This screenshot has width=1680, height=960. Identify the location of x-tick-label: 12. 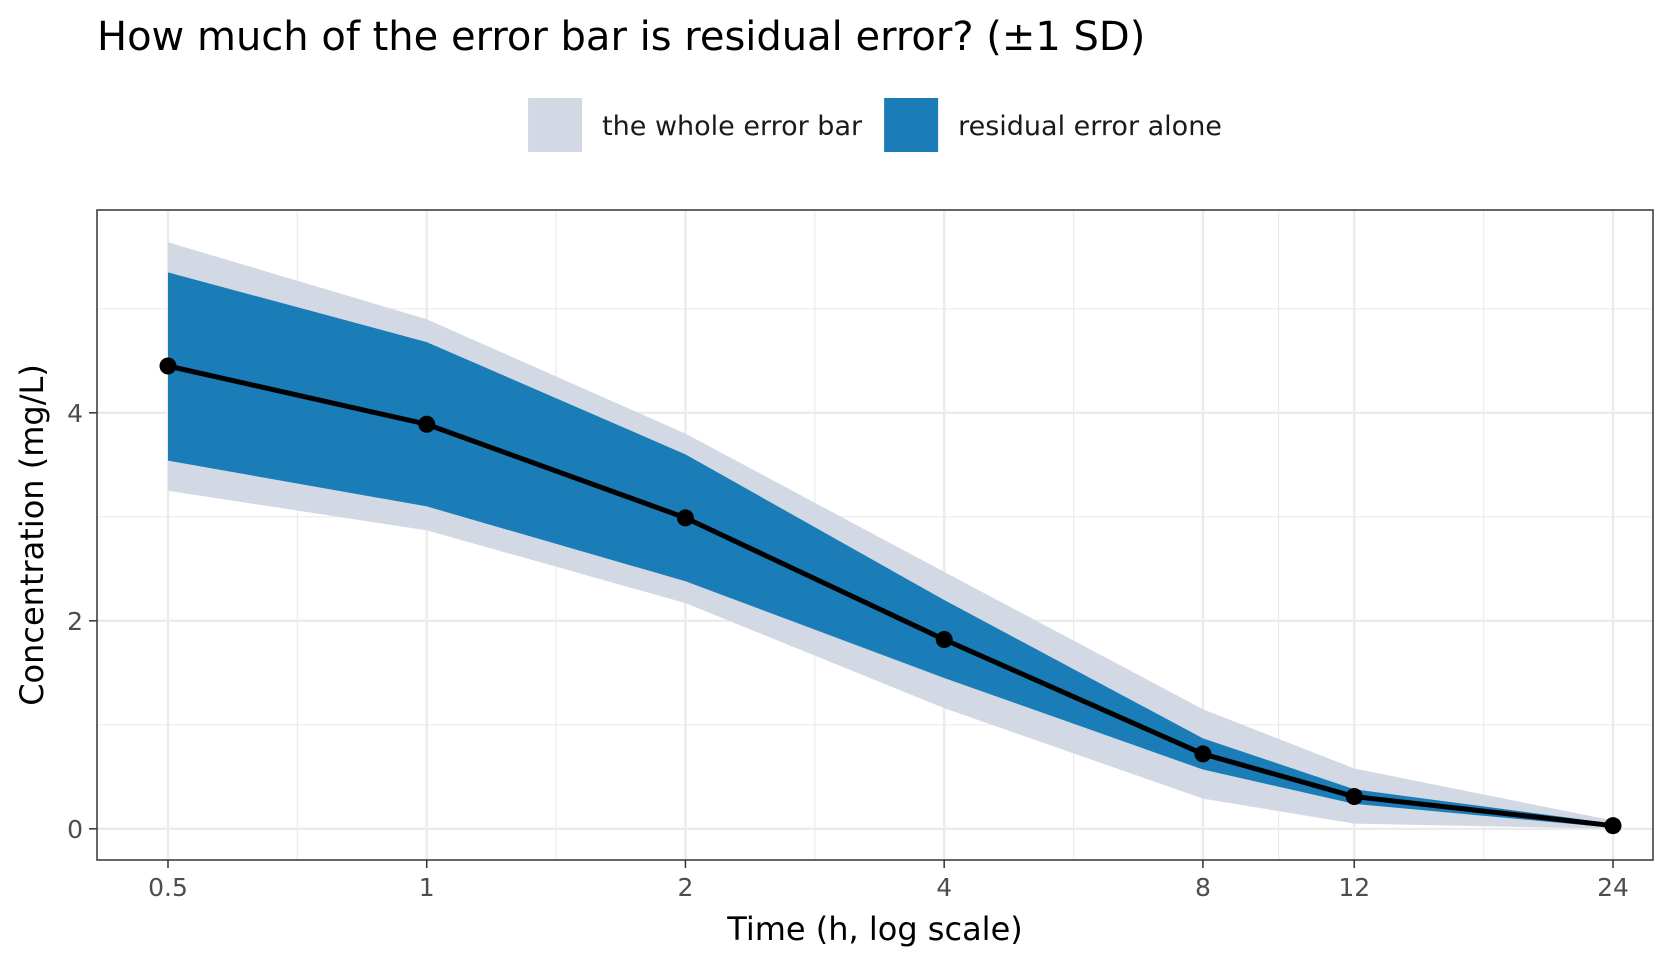
(1354, 887).